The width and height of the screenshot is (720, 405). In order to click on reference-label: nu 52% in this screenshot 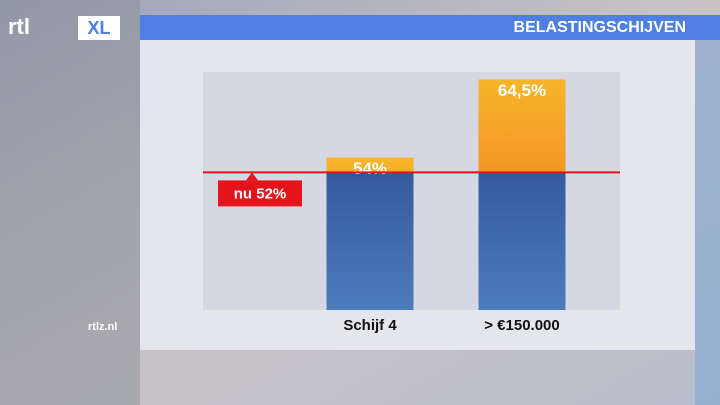, I will do `click(260, 193)`.